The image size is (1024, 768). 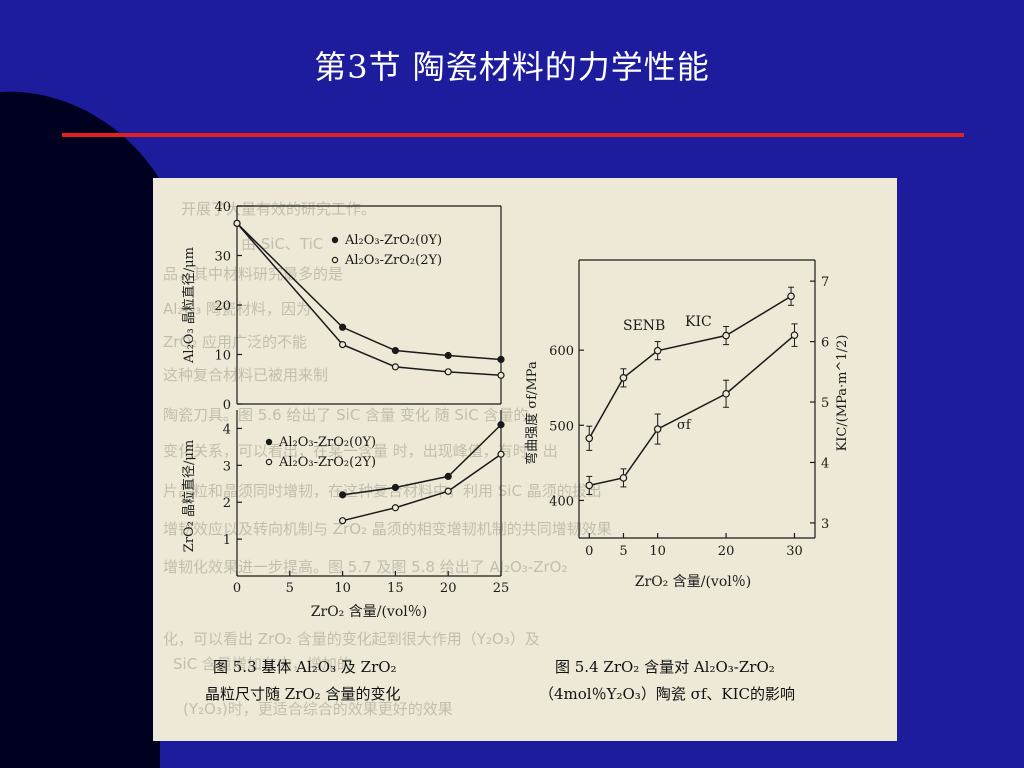 I want to click on fig54-right-y-tick-label: 6, so click(x=825, y=343).